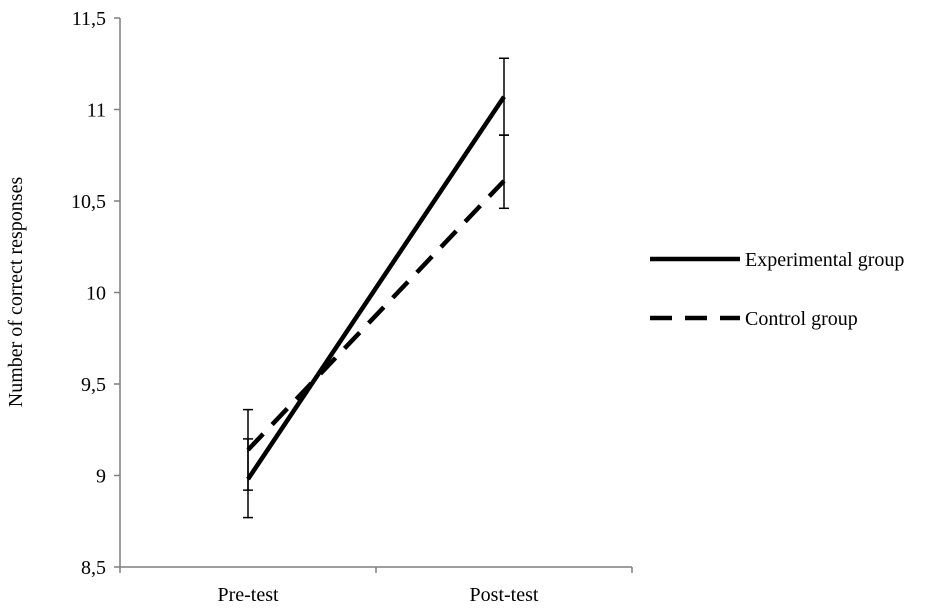  Describe the element at coordinates (376, 315) in the screenshot. I see `series-line` at that location.